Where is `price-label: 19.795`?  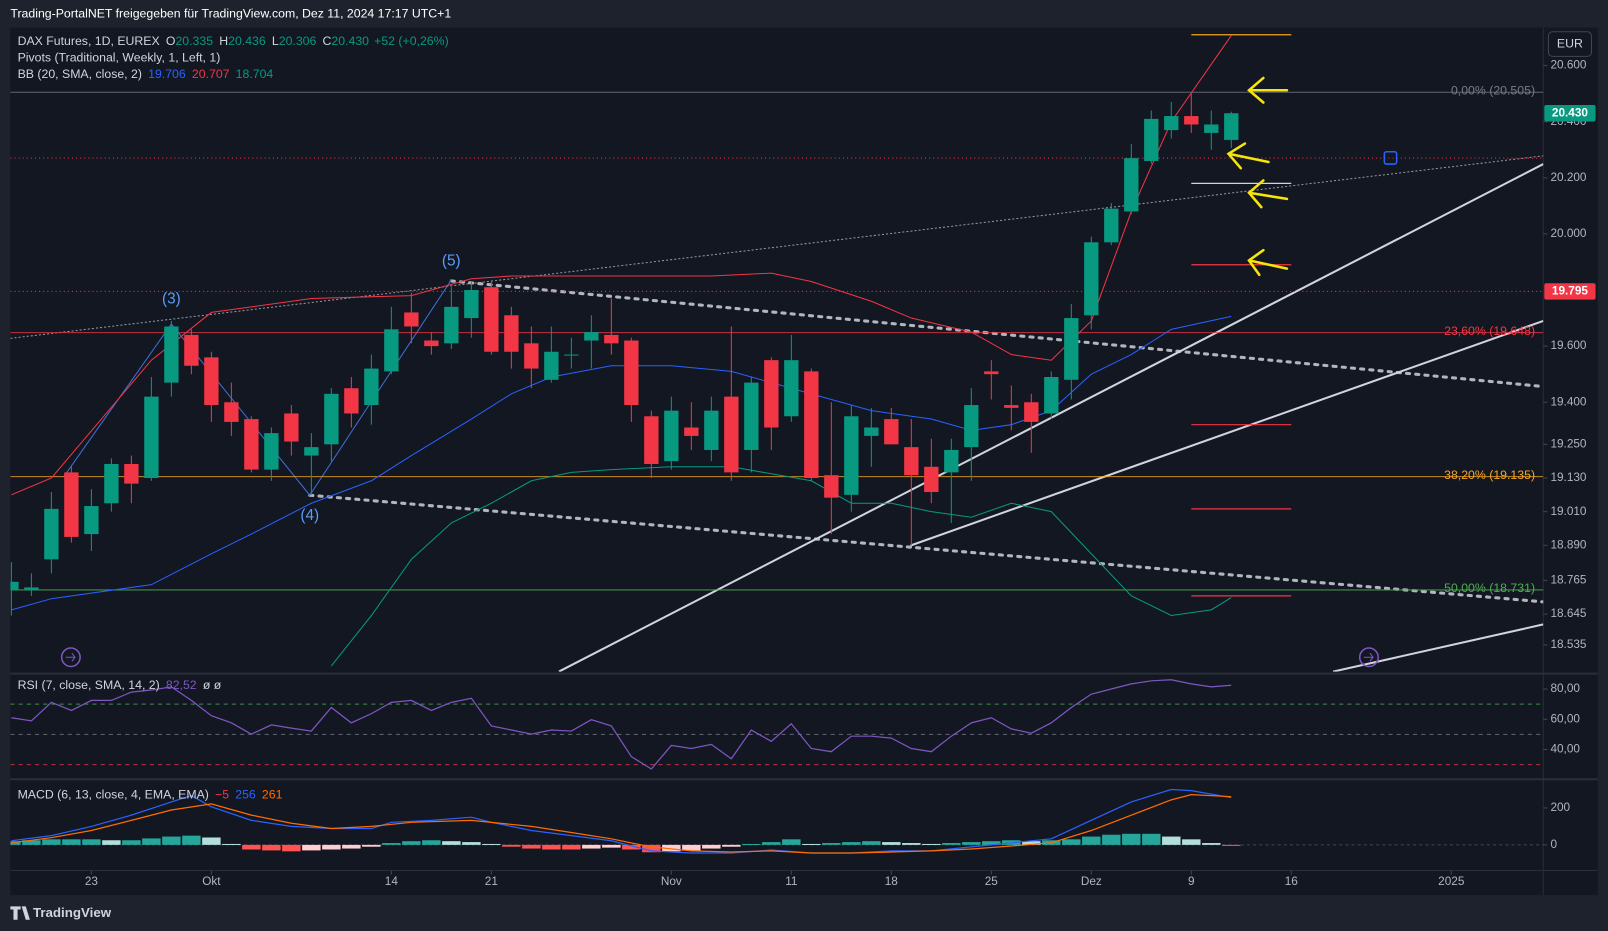 price-label: 19.795 is located at coordinates (1570, 291).